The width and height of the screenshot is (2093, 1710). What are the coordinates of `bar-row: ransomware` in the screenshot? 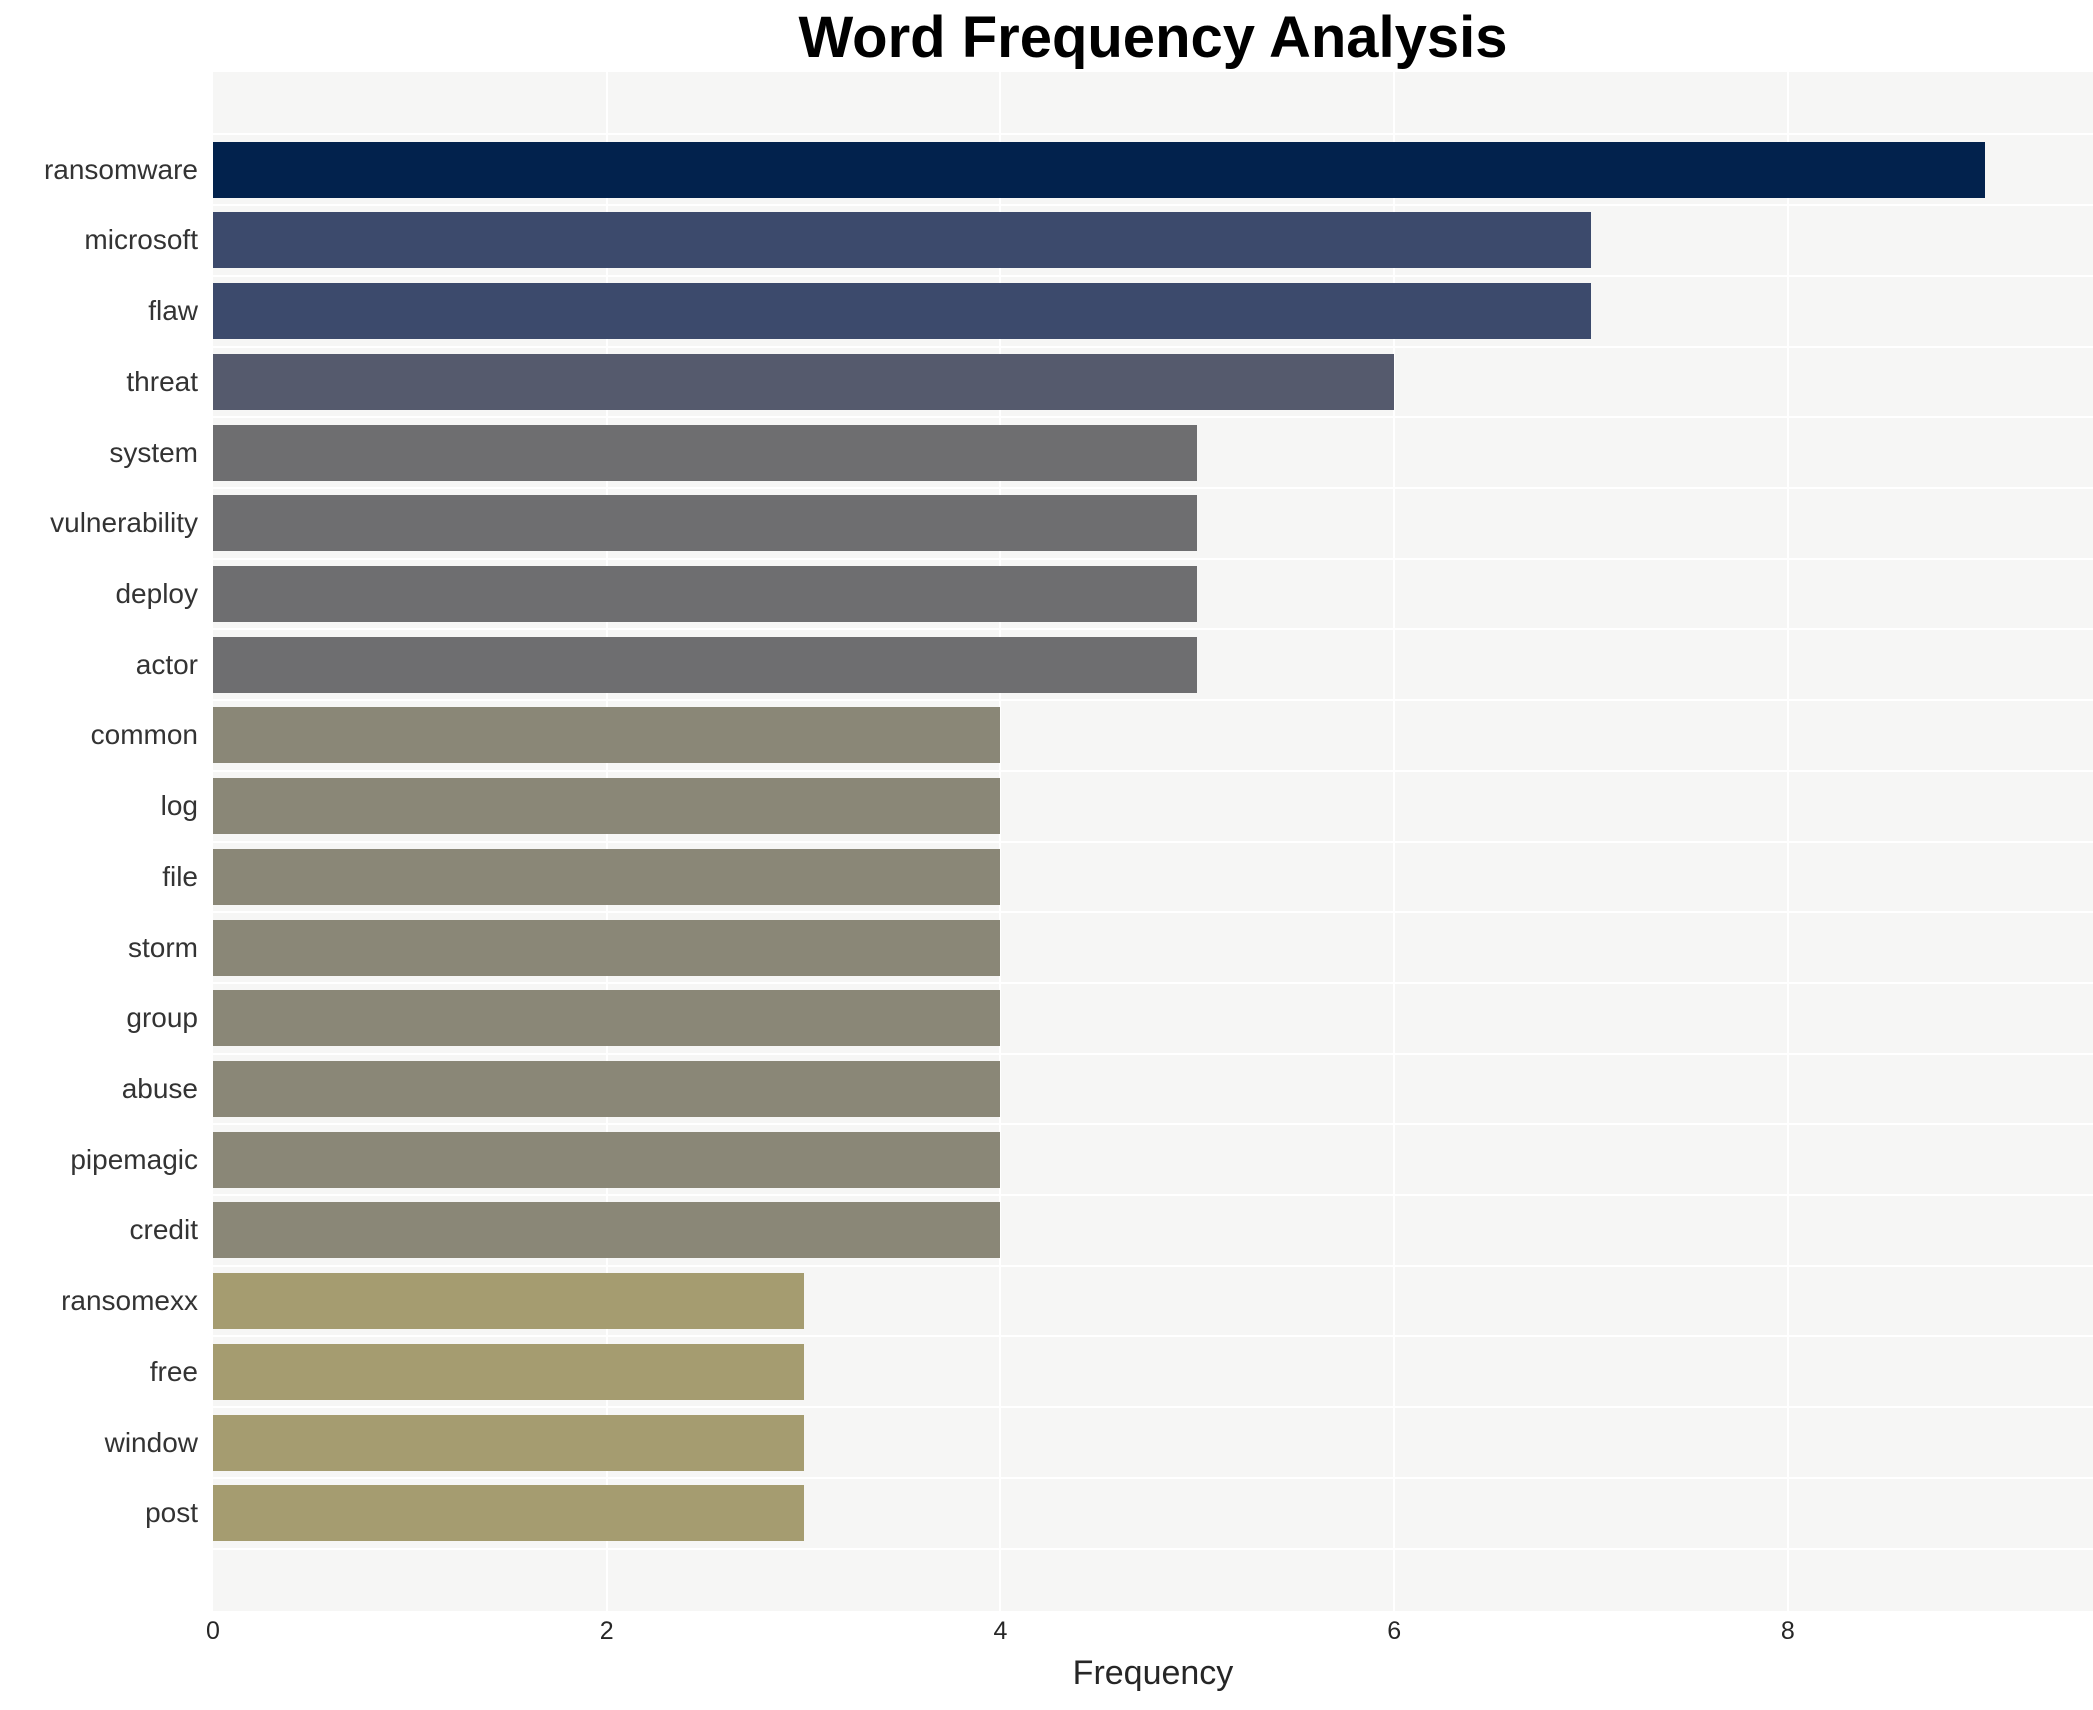 It's located at (1046, 169).